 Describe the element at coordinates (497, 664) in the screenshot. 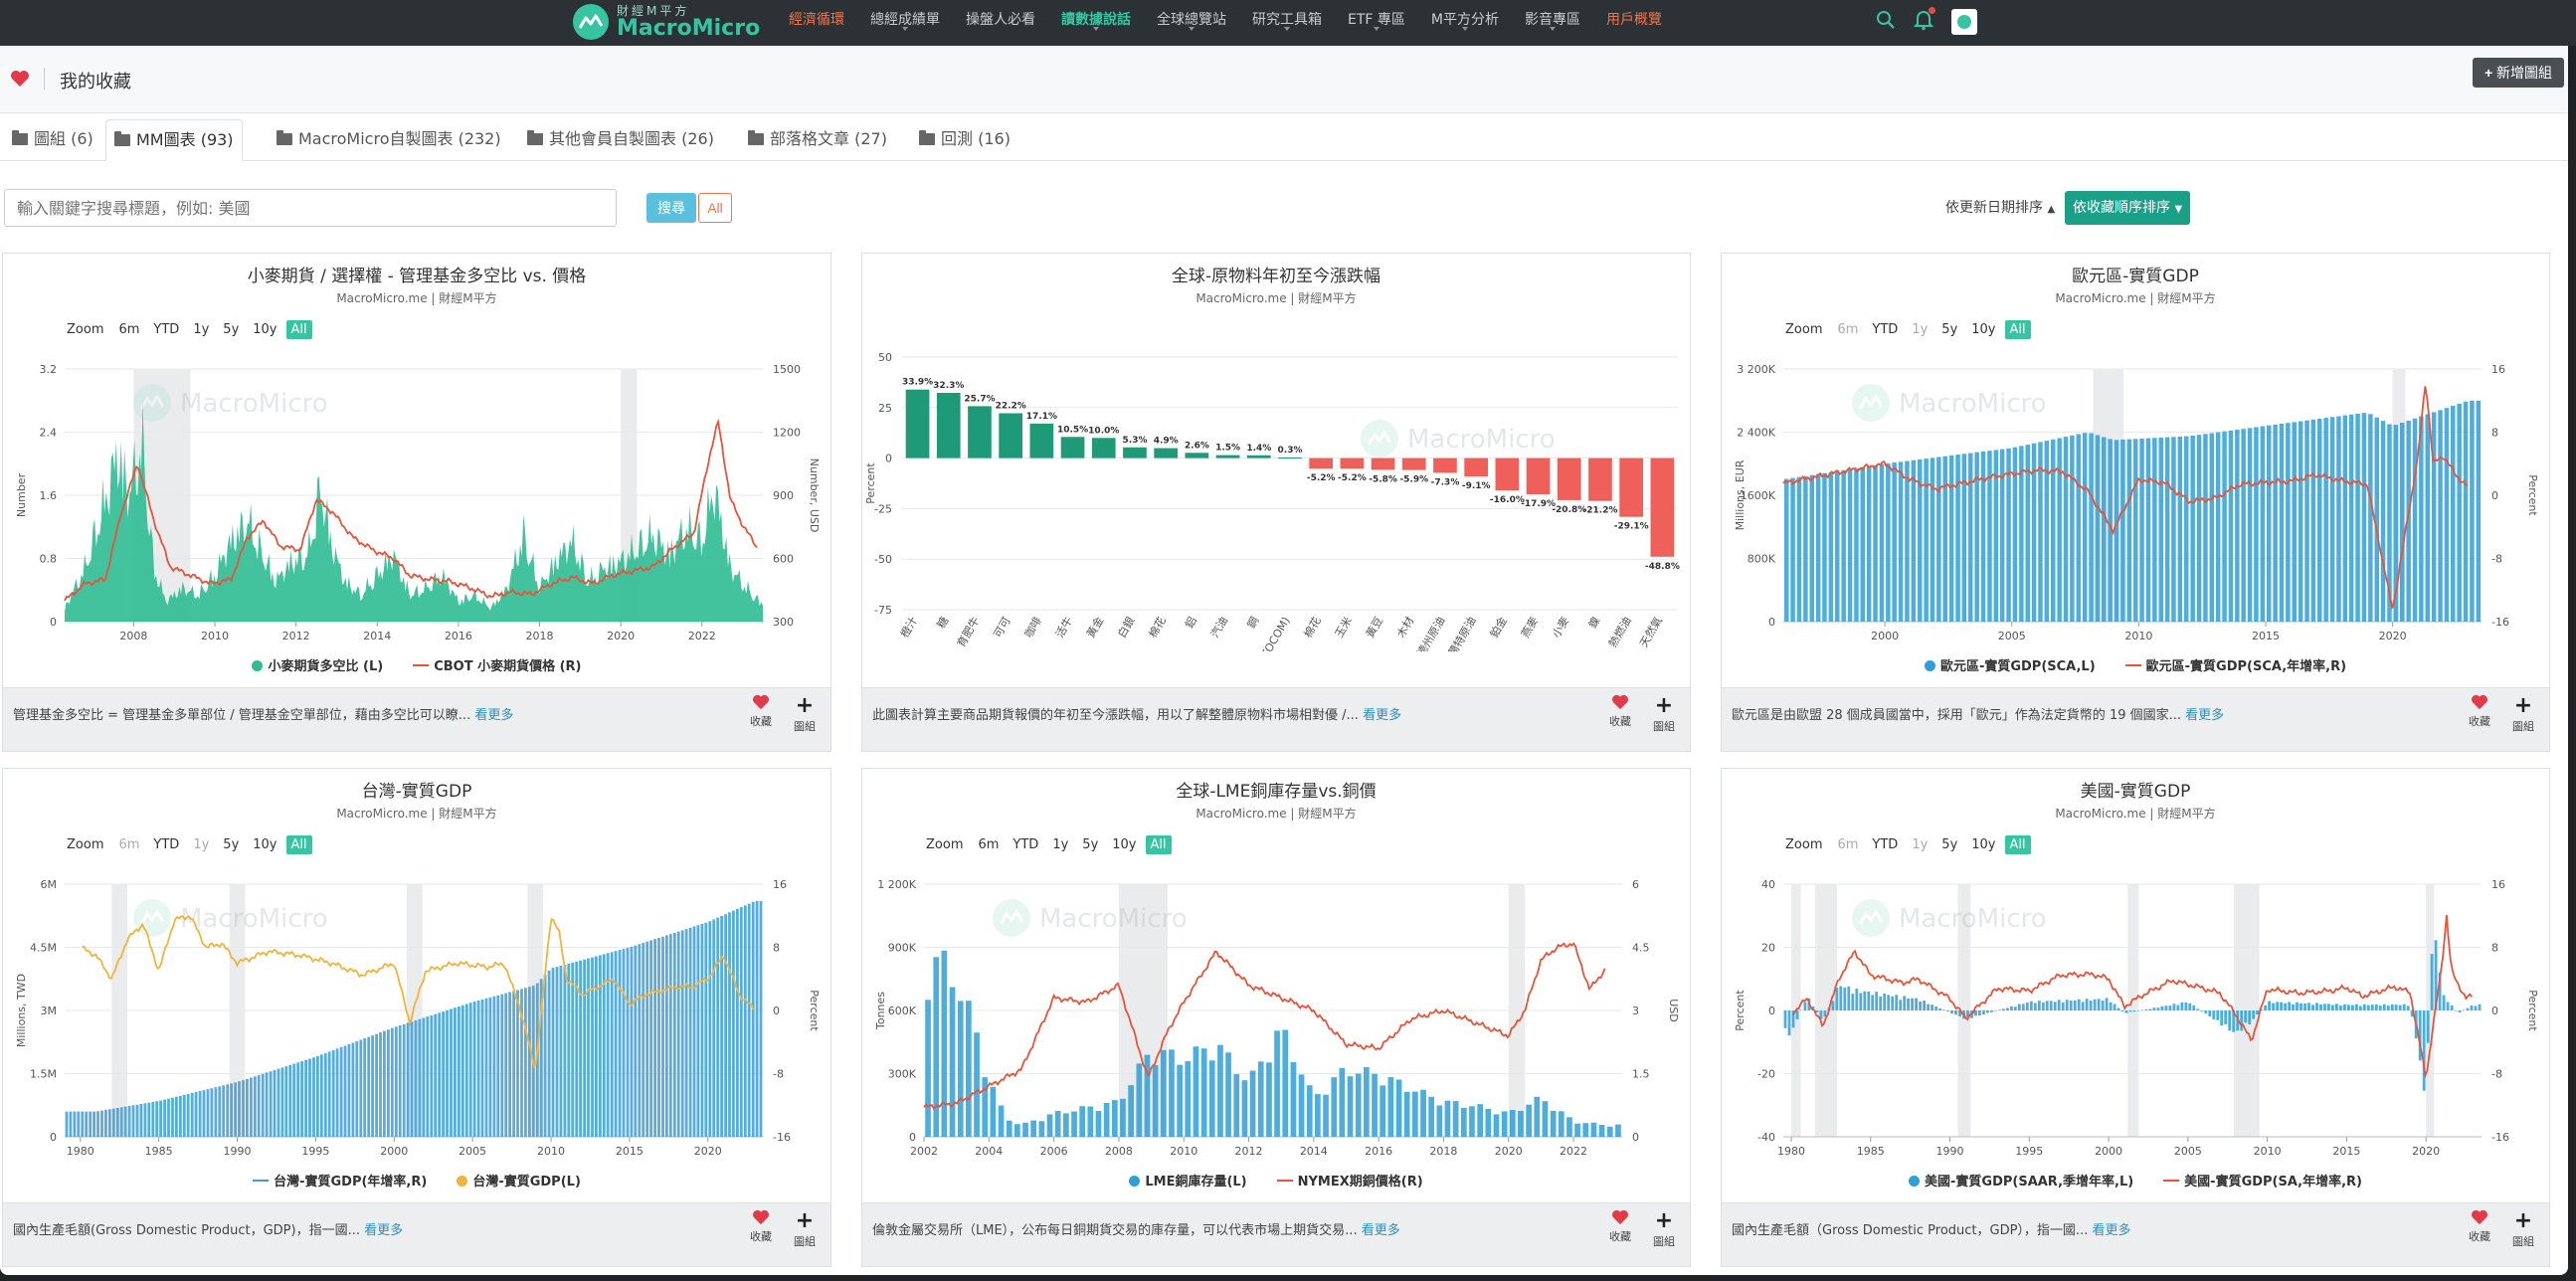

I see `legend-item: CBOT 小麥期貨價格 (R)` at that location.